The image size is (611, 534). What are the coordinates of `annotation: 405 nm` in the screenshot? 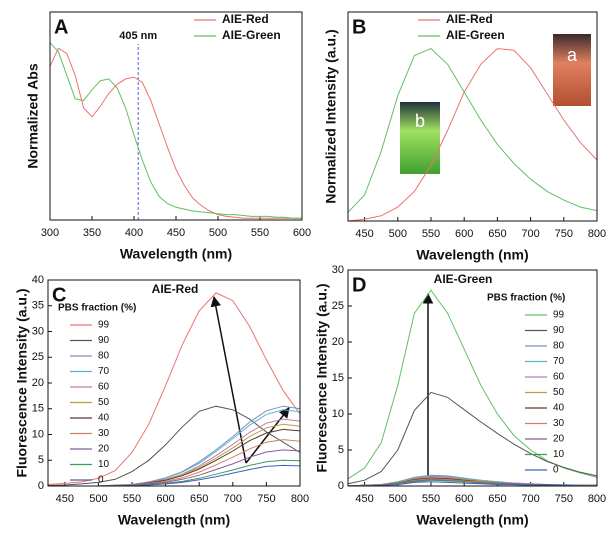 It's located at (138, 36).